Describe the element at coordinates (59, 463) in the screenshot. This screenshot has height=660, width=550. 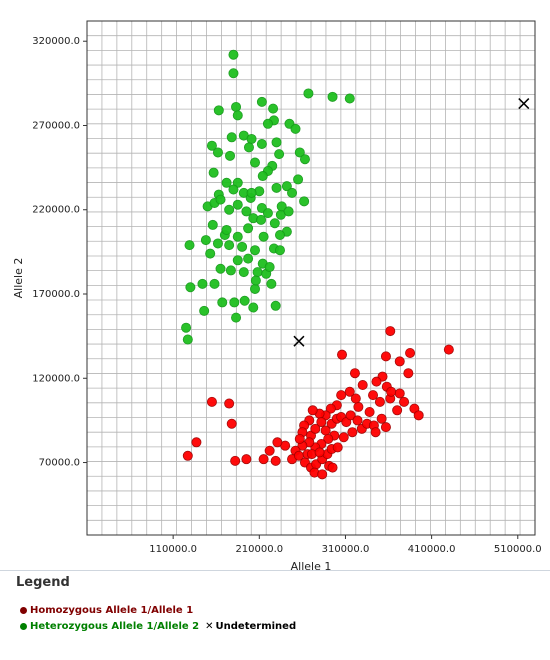
I see `y-tick-label: 70000.0` at that location.